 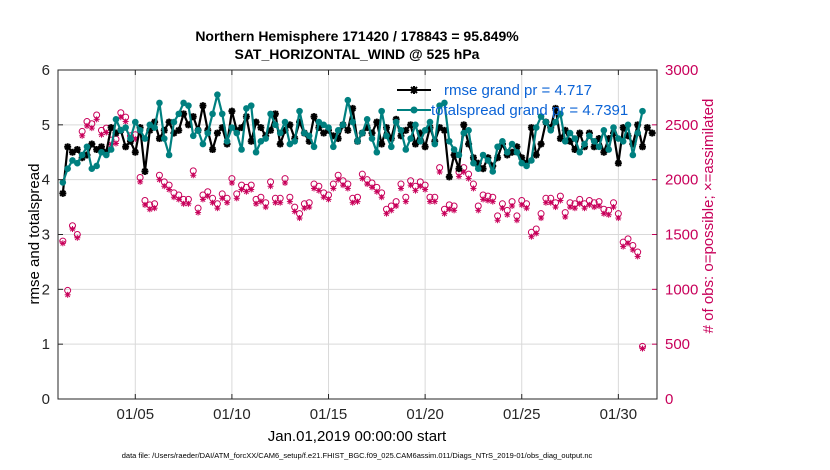 What do you see at coordinates (46, 235) in the screenshot?
I see `y-tick-label-3: 3` at bounding box center [46, 235].